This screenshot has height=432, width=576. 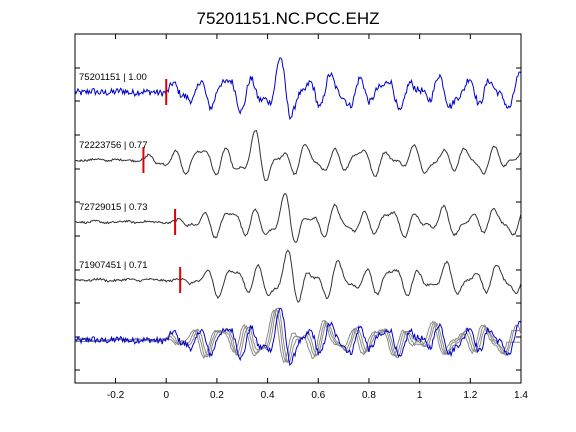 I want to click on x-tick-label: 1.2, so click(x=470, y=395).